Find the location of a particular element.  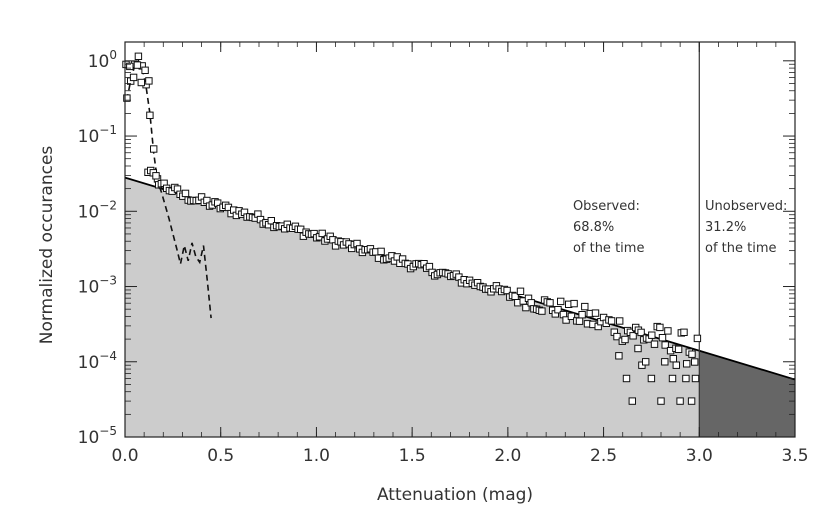

dashed-layer is located at coordinates (169, 189).